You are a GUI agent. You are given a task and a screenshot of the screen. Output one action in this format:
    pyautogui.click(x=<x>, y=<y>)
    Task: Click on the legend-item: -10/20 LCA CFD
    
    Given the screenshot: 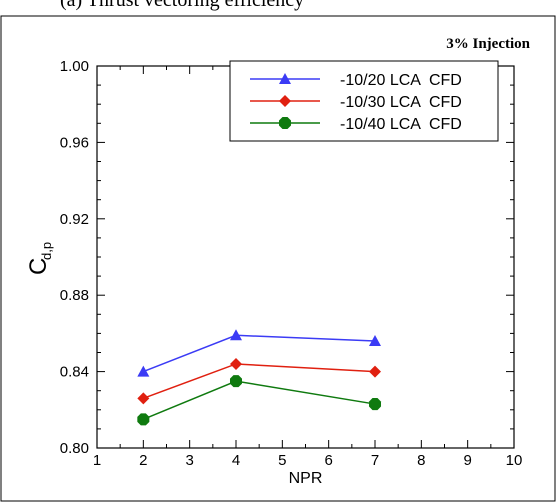 What is the action you would take?
    pyautogui.click(x=356, y=80)
    